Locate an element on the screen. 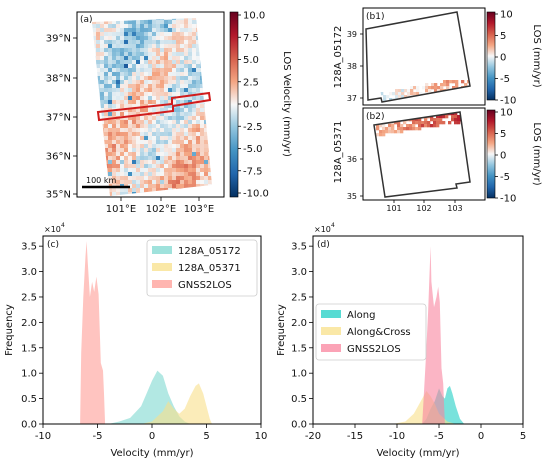 The width and height of the screenshot is (550, 464). y-tick-label: 38 is located at coordinates (352, 66).